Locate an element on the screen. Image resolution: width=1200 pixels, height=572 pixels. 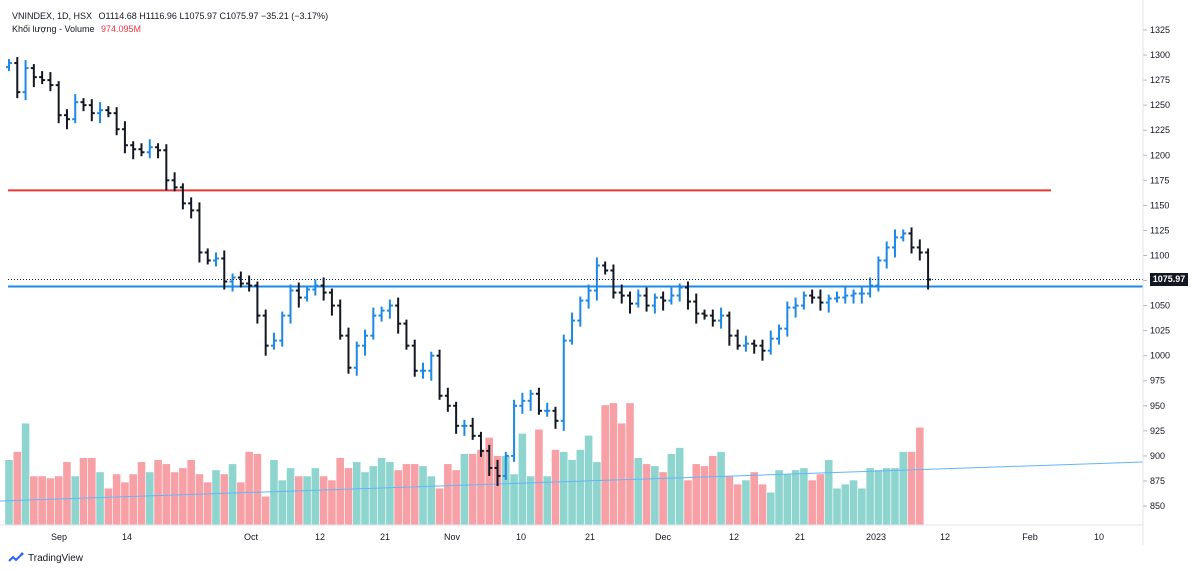
price-tick-label: 1200 is located at coordinates (1160, 155).